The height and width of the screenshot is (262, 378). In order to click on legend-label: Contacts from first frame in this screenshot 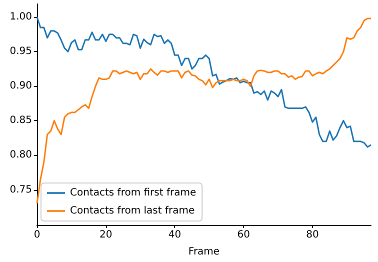, I will do `click(133, 193)`.